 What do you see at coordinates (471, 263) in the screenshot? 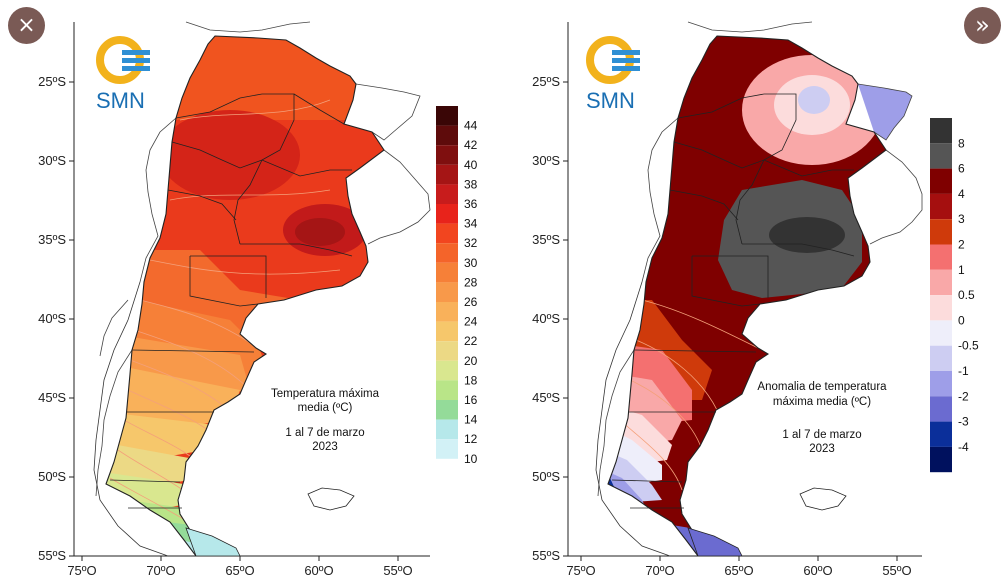
I see `legend-label: 30` at bounding box center [471, 263].